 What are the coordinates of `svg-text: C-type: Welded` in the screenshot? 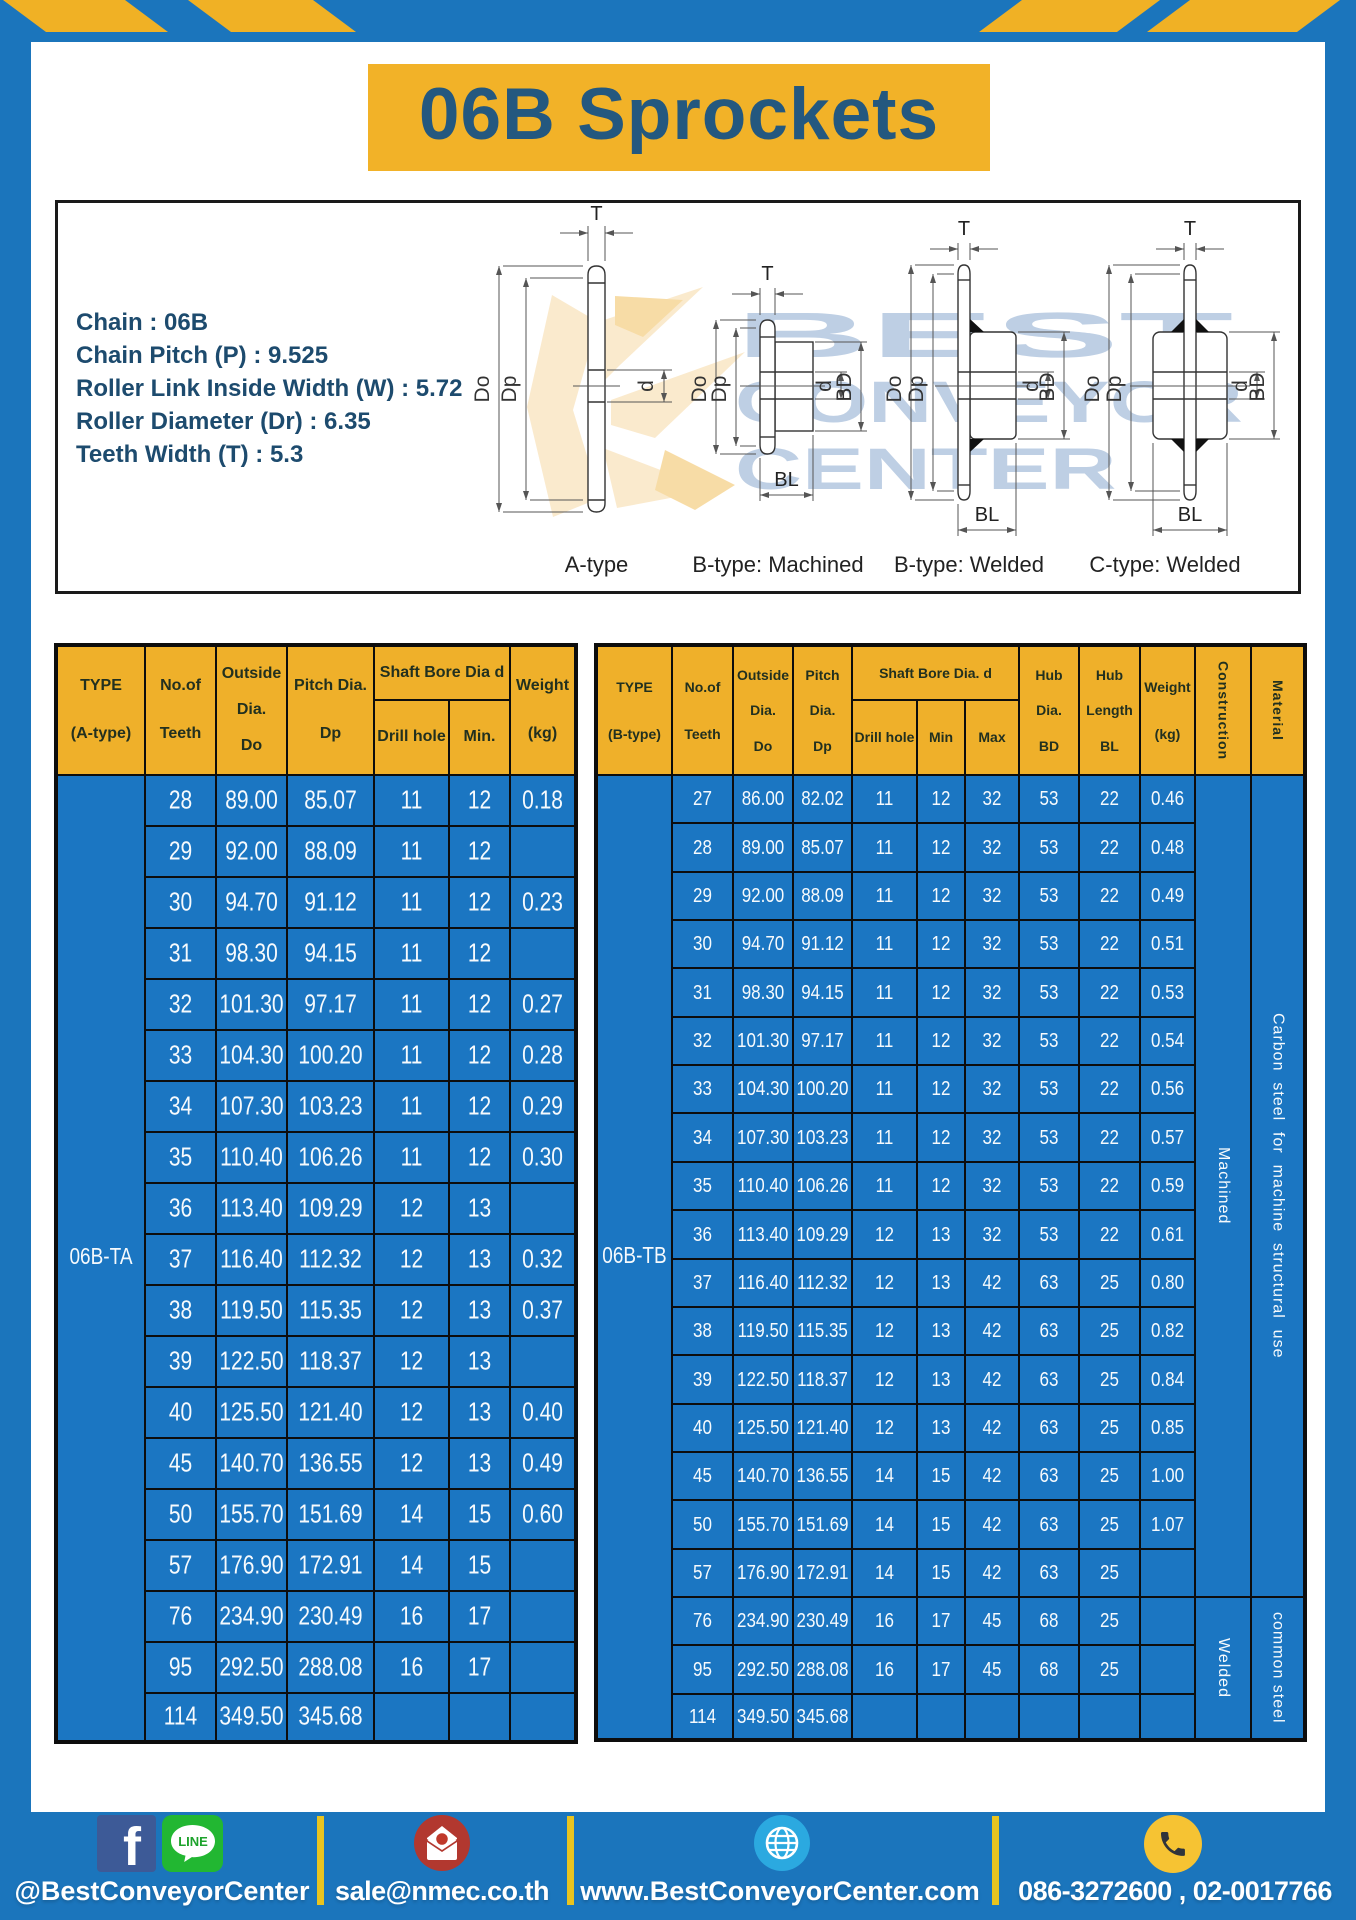 It's located at (1164, 564).